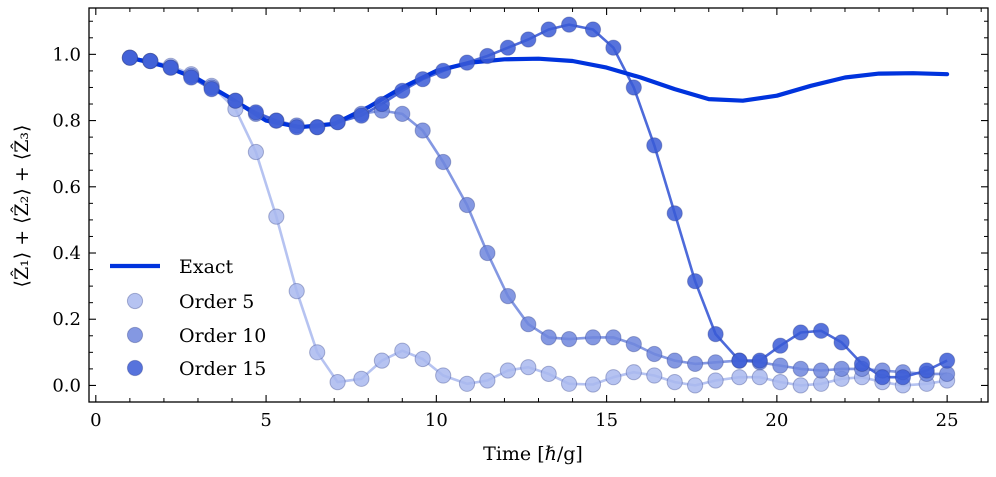 This screenshot has height=477, width=996. Describe the element at coordinates (135, 368) in the screenshot. I see `legend-order-15-swatch` at that location.